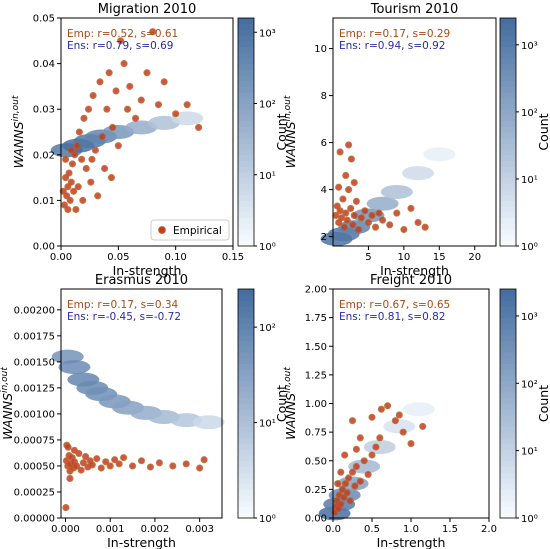 The width and height of the screenshot is (550, 549). I want to click on y-tick-label: 0.00125, so click(34, 388).